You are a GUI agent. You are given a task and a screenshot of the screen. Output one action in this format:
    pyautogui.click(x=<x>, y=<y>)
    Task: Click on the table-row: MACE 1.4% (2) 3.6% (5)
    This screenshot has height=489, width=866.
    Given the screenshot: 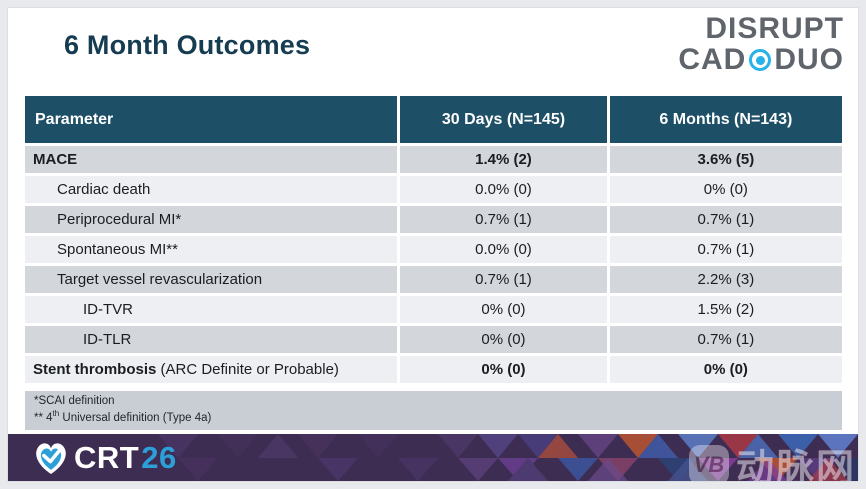 What is the action you would take?
    pyautogui.click(x=433, y=159)
    